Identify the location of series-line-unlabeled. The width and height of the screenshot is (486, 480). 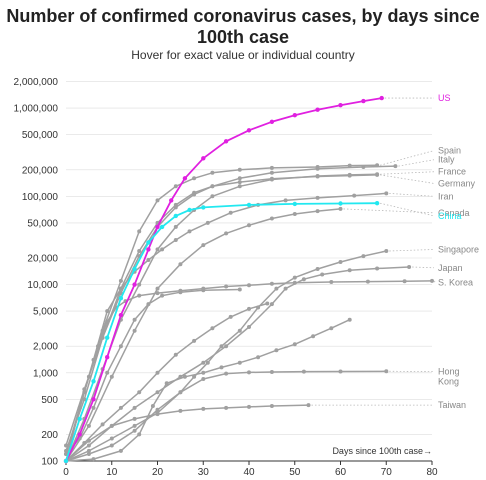
(166, 382).